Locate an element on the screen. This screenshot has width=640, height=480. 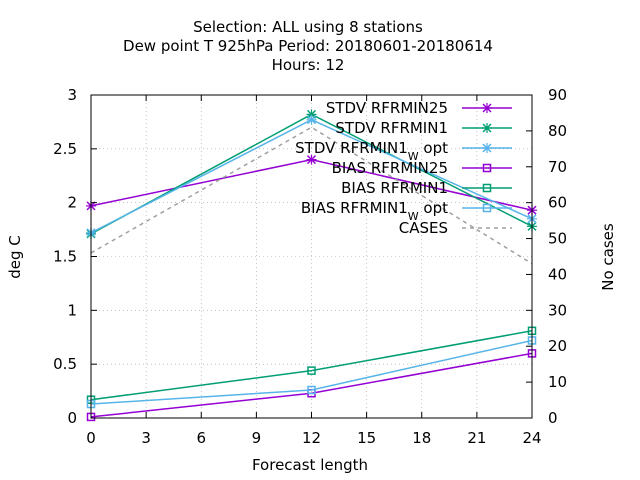
y2-axis-label: No cases is located at coordinates (608, 257).